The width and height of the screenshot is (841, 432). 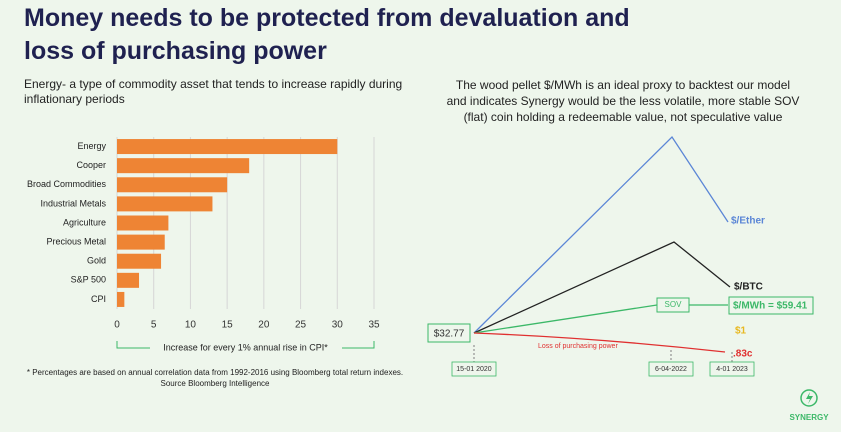 I want to click on date-label: 15-01 2020, so click(x=474, y=369).